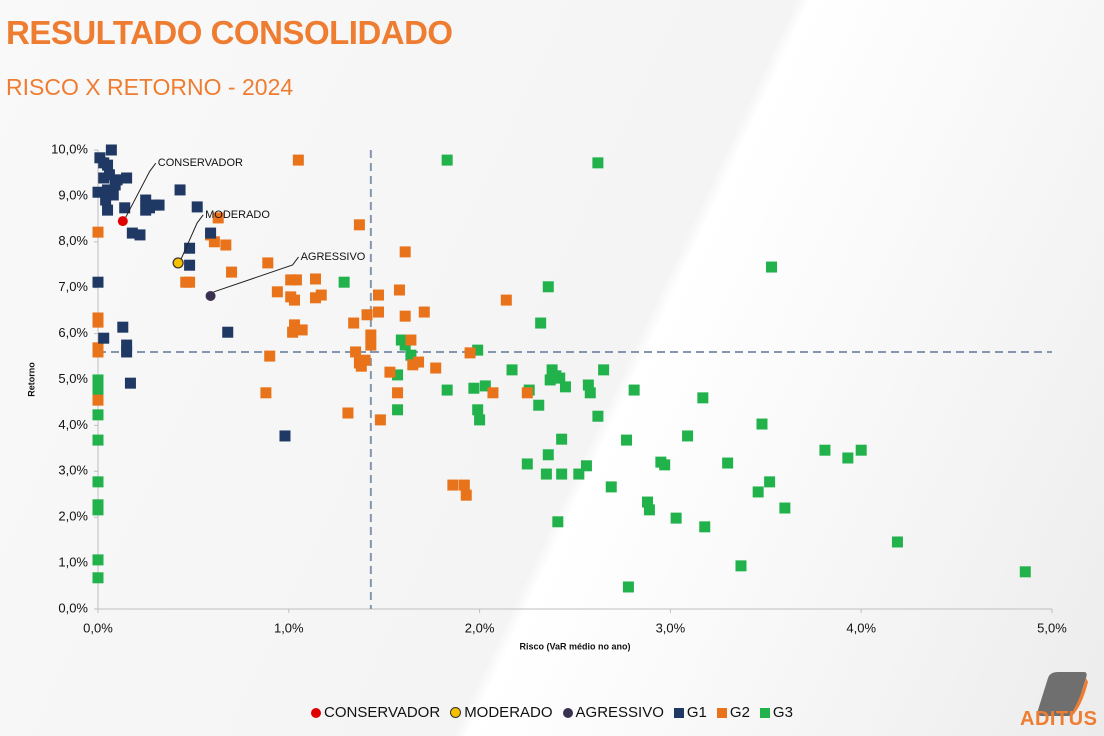  What do you see at coordinates (150, 87) in the screenshot?
I see `subtitle: RISCO X RETORNO - 2024` at bounding box center [150, 87].